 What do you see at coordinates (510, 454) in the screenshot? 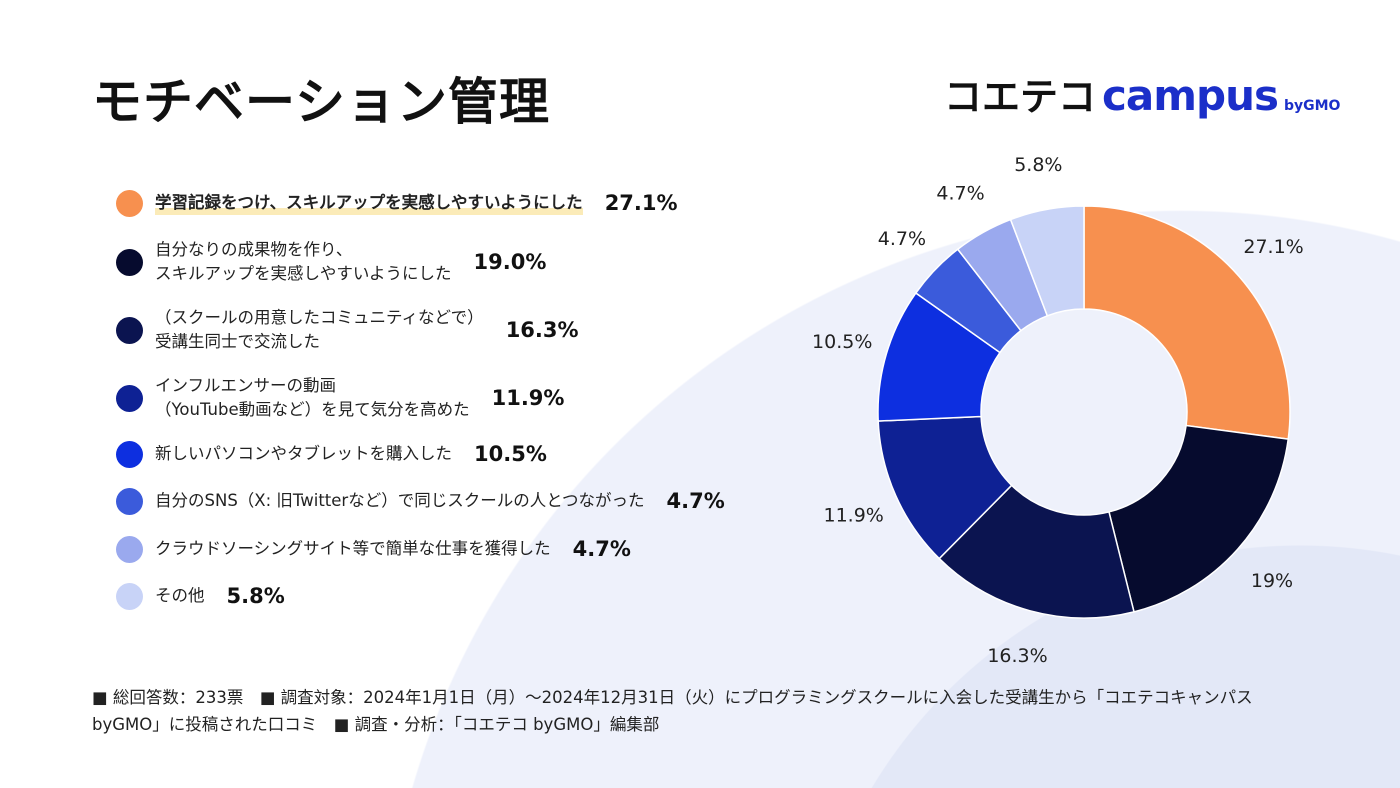
I see `legend-value: 10.5%` at bounding box center [510, 454].